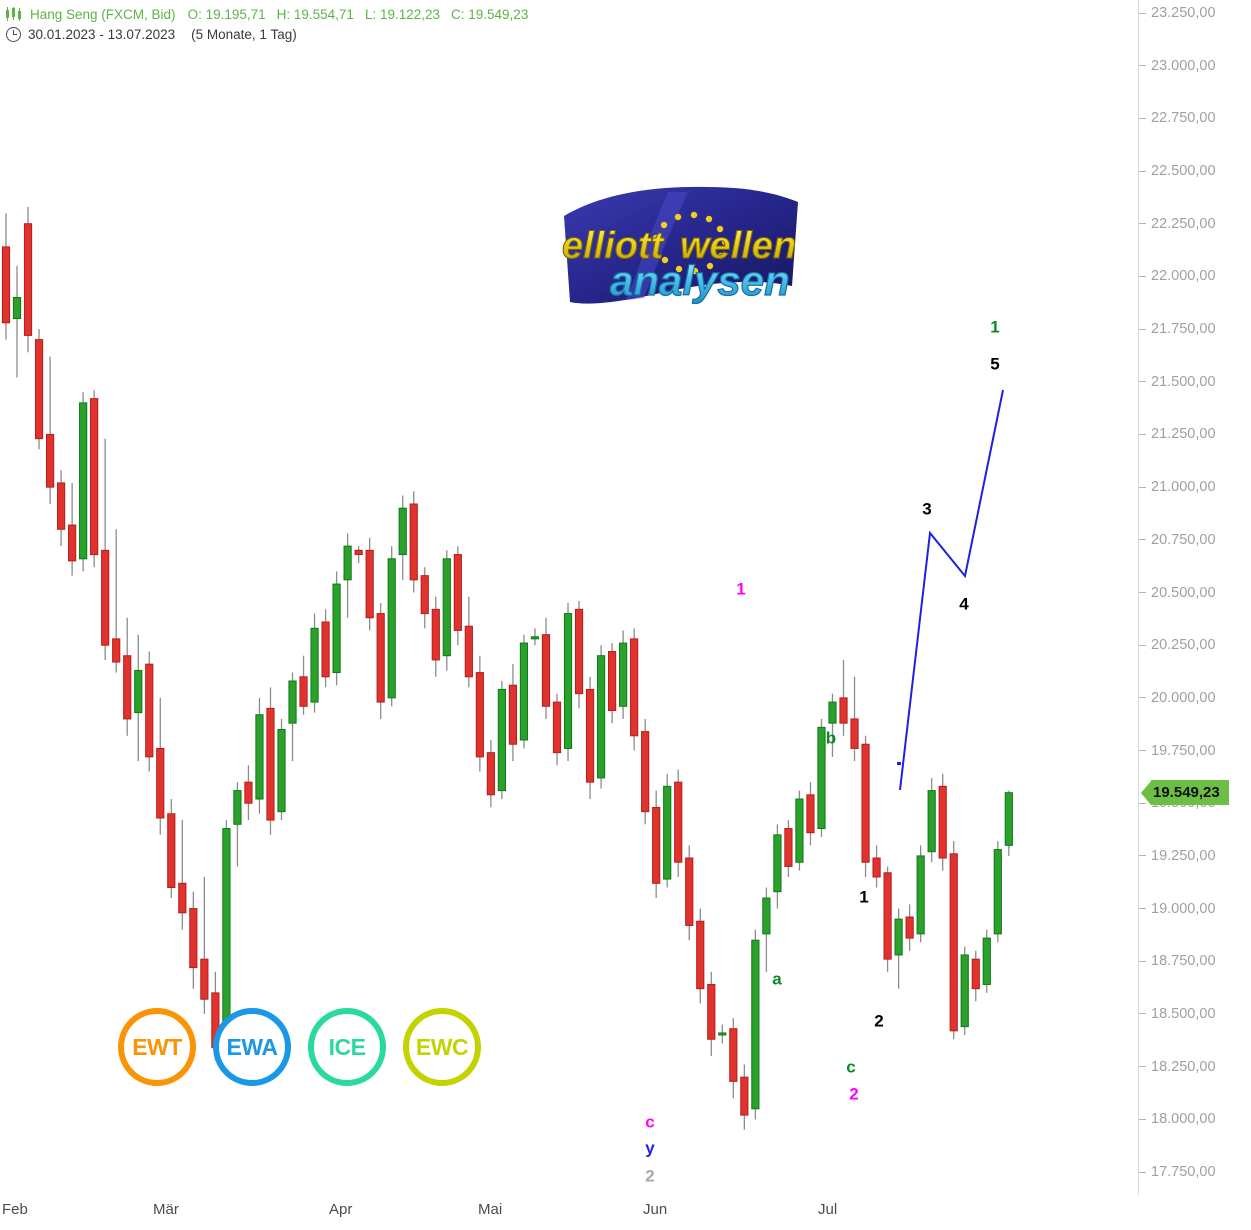 This screenshot has width=1251, height=1230. I want to click on date-tick: Mär, so click(166, 1209).